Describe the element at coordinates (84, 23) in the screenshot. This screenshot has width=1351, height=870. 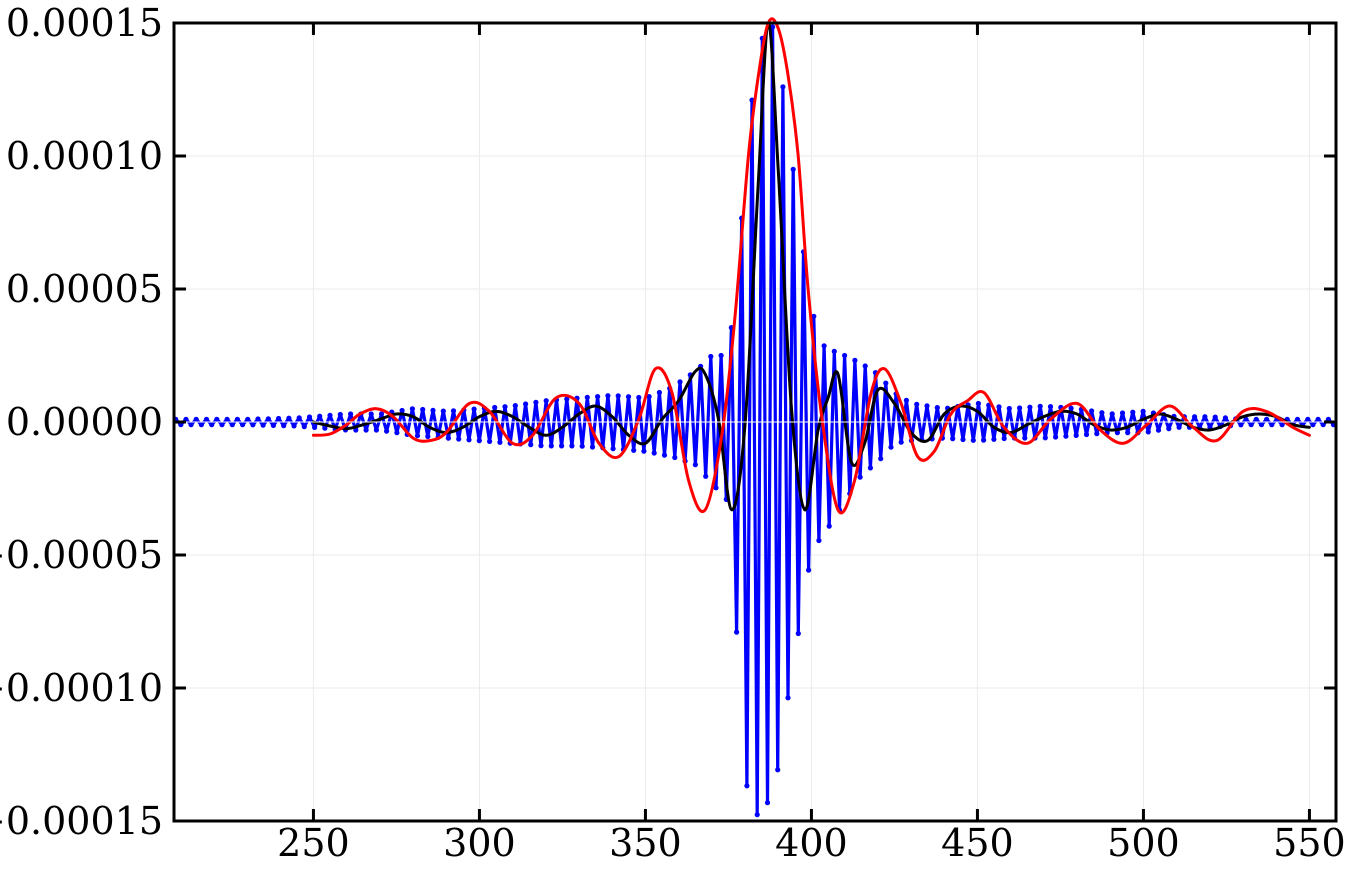
I see `y-tick-label: 0.00015` at that location.